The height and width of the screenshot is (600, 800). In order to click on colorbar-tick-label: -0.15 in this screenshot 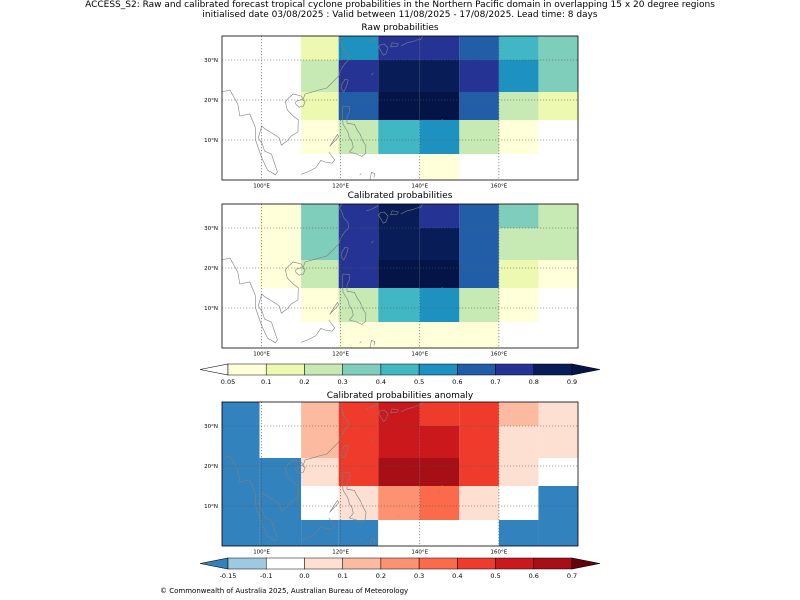, I will do `click(228, 576)`.